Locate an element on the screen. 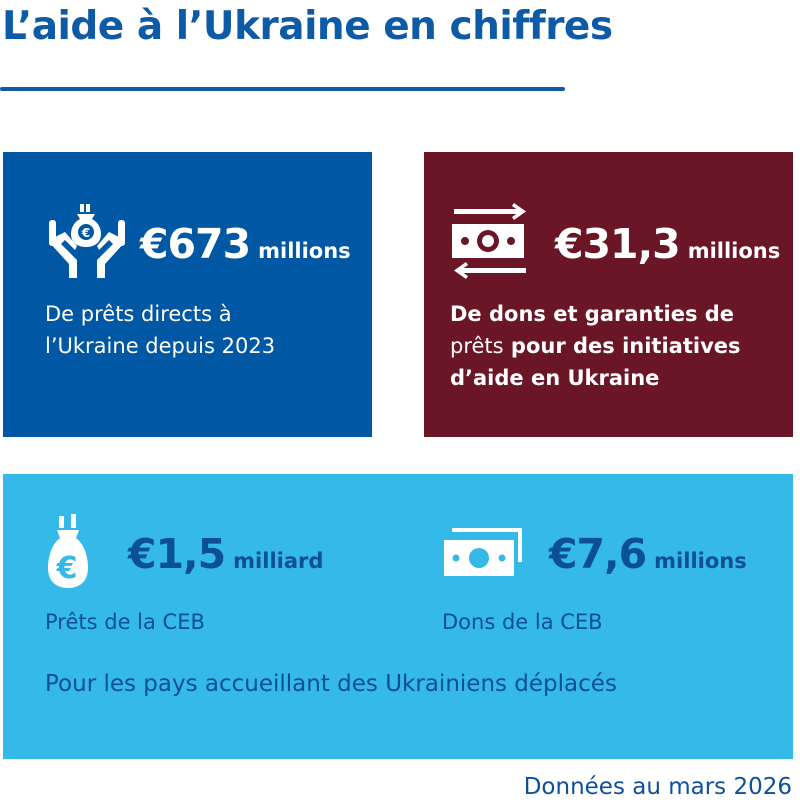  banknotes-icon is located at coordinates (483, 552).